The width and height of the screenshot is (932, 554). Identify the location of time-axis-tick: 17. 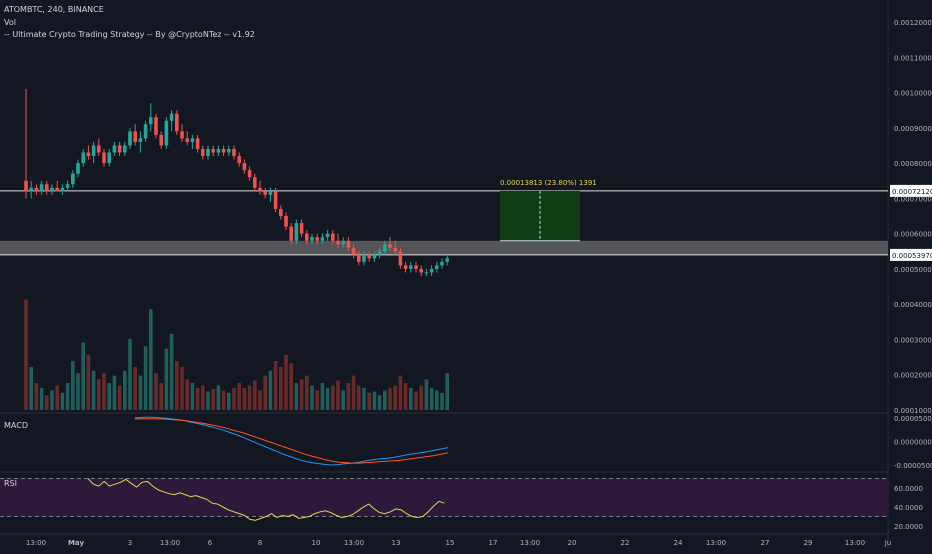
(493, 543).